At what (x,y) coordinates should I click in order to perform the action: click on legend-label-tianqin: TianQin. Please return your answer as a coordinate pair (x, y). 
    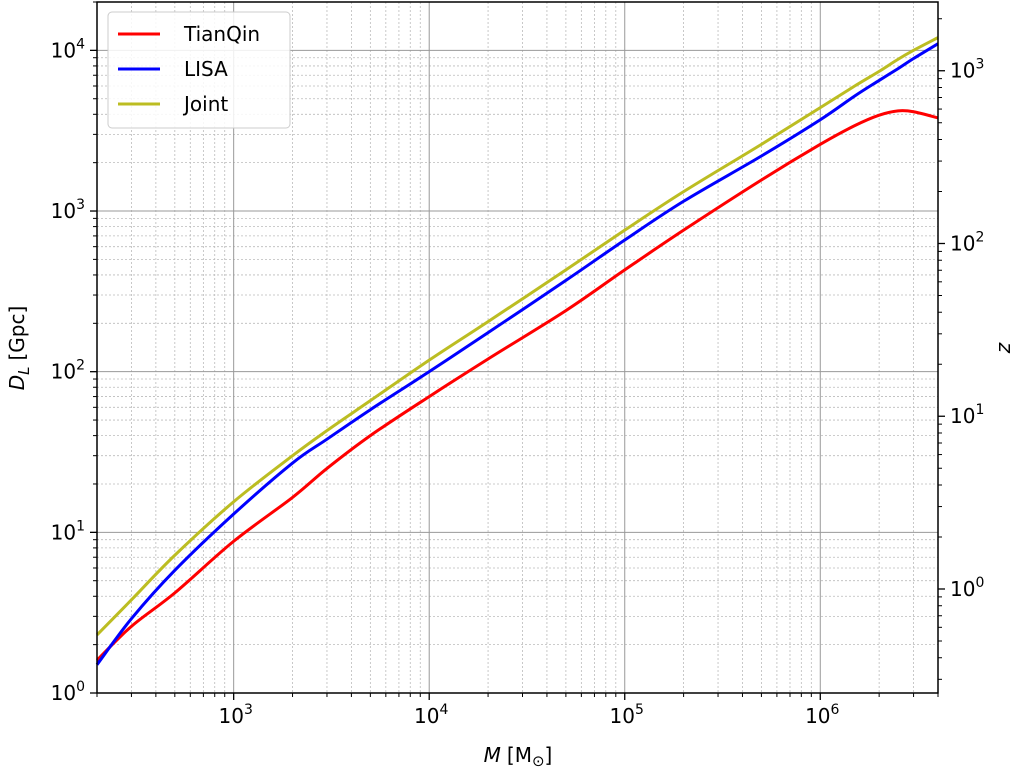
    Looking at the image, I should click on (221, 34).